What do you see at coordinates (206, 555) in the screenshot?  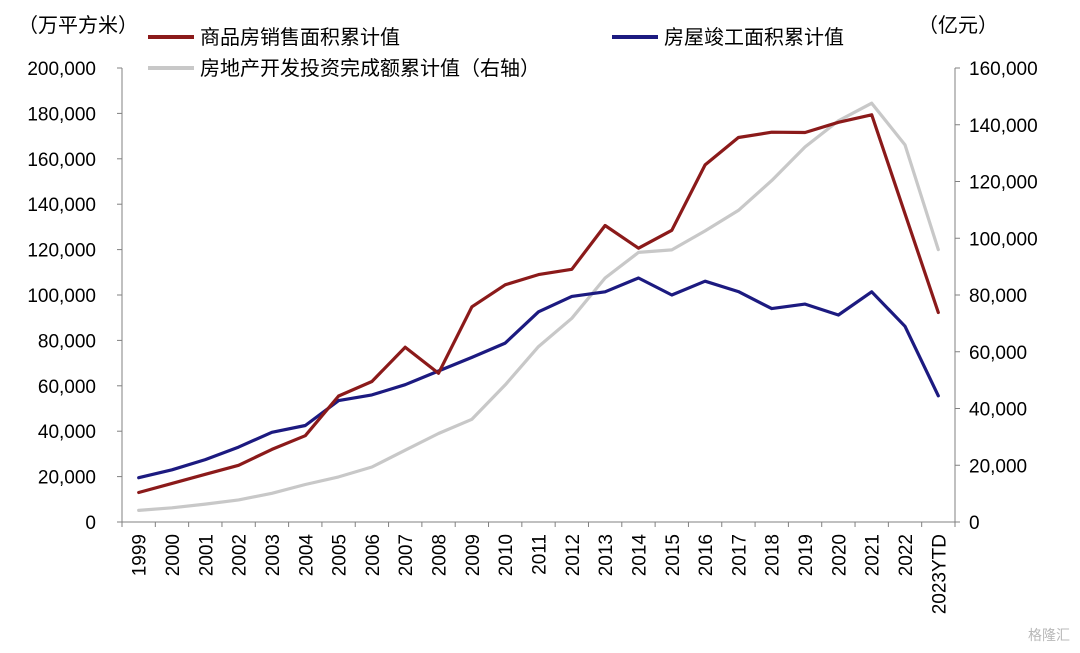 I see `x-tick-label: 2001` at bounding box center [206, 555].